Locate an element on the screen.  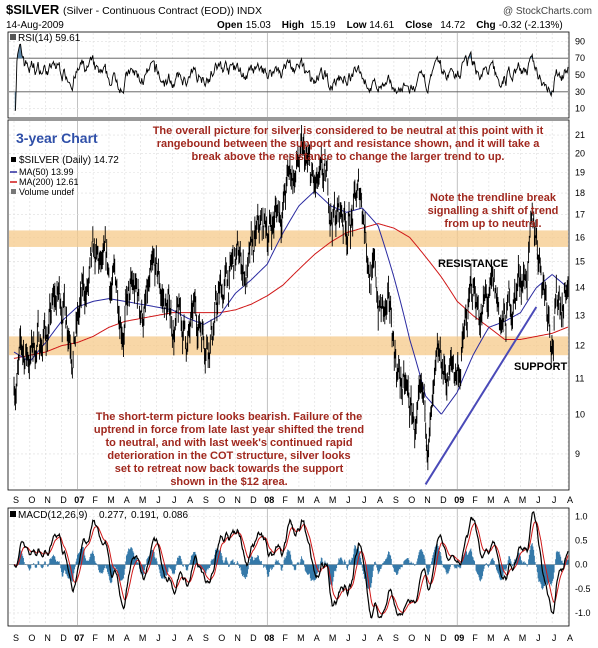
price-tick: 15 is located at coordinates (580, 262).